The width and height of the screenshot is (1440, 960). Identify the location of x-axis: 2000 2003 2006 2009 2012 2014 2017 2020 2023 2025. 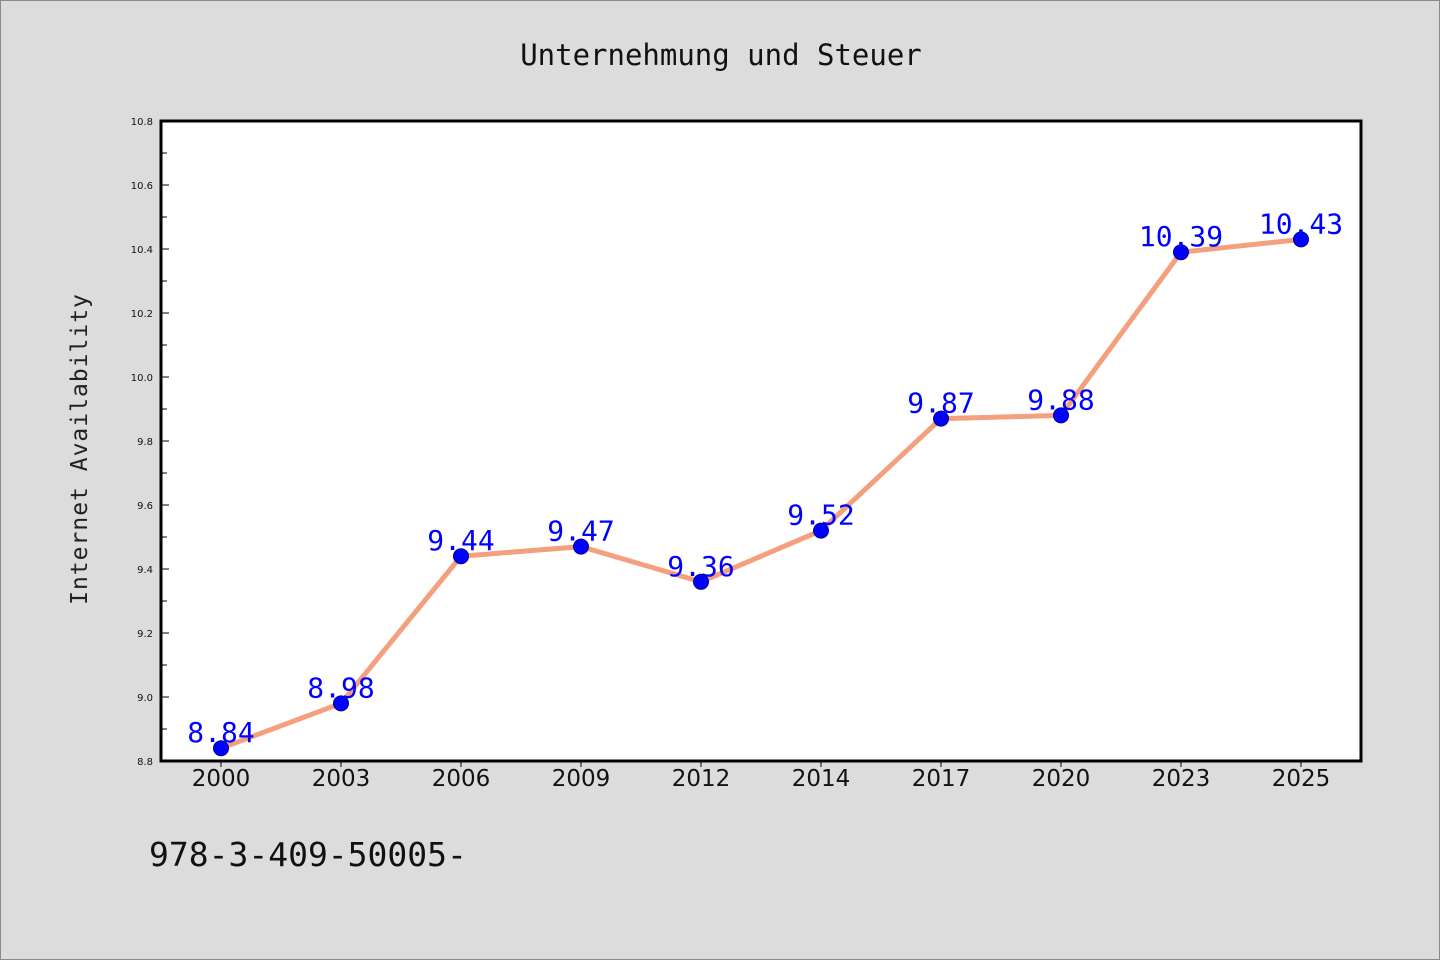
(761, 776).